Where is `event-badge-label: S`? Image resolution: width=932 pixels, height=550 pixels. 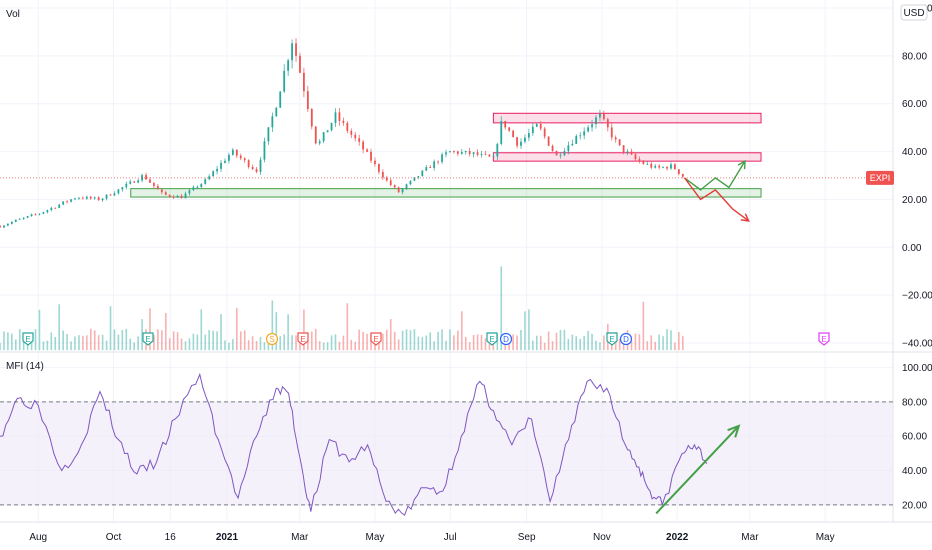 event-badge-label: S is located at coordinates (271, 339).